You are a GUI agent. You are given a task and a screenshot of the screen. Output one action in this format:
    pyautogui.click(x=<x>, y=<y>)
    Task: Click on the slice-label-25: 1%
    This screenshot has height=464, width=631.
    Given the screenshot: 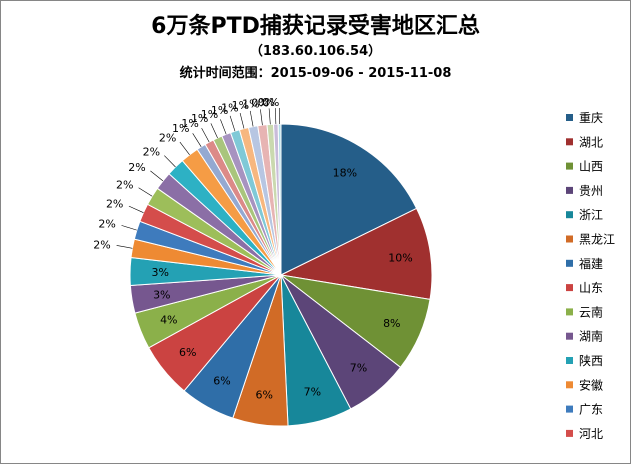 What is the action you would take?
    pyautogui.click(x=250, y=103)
    